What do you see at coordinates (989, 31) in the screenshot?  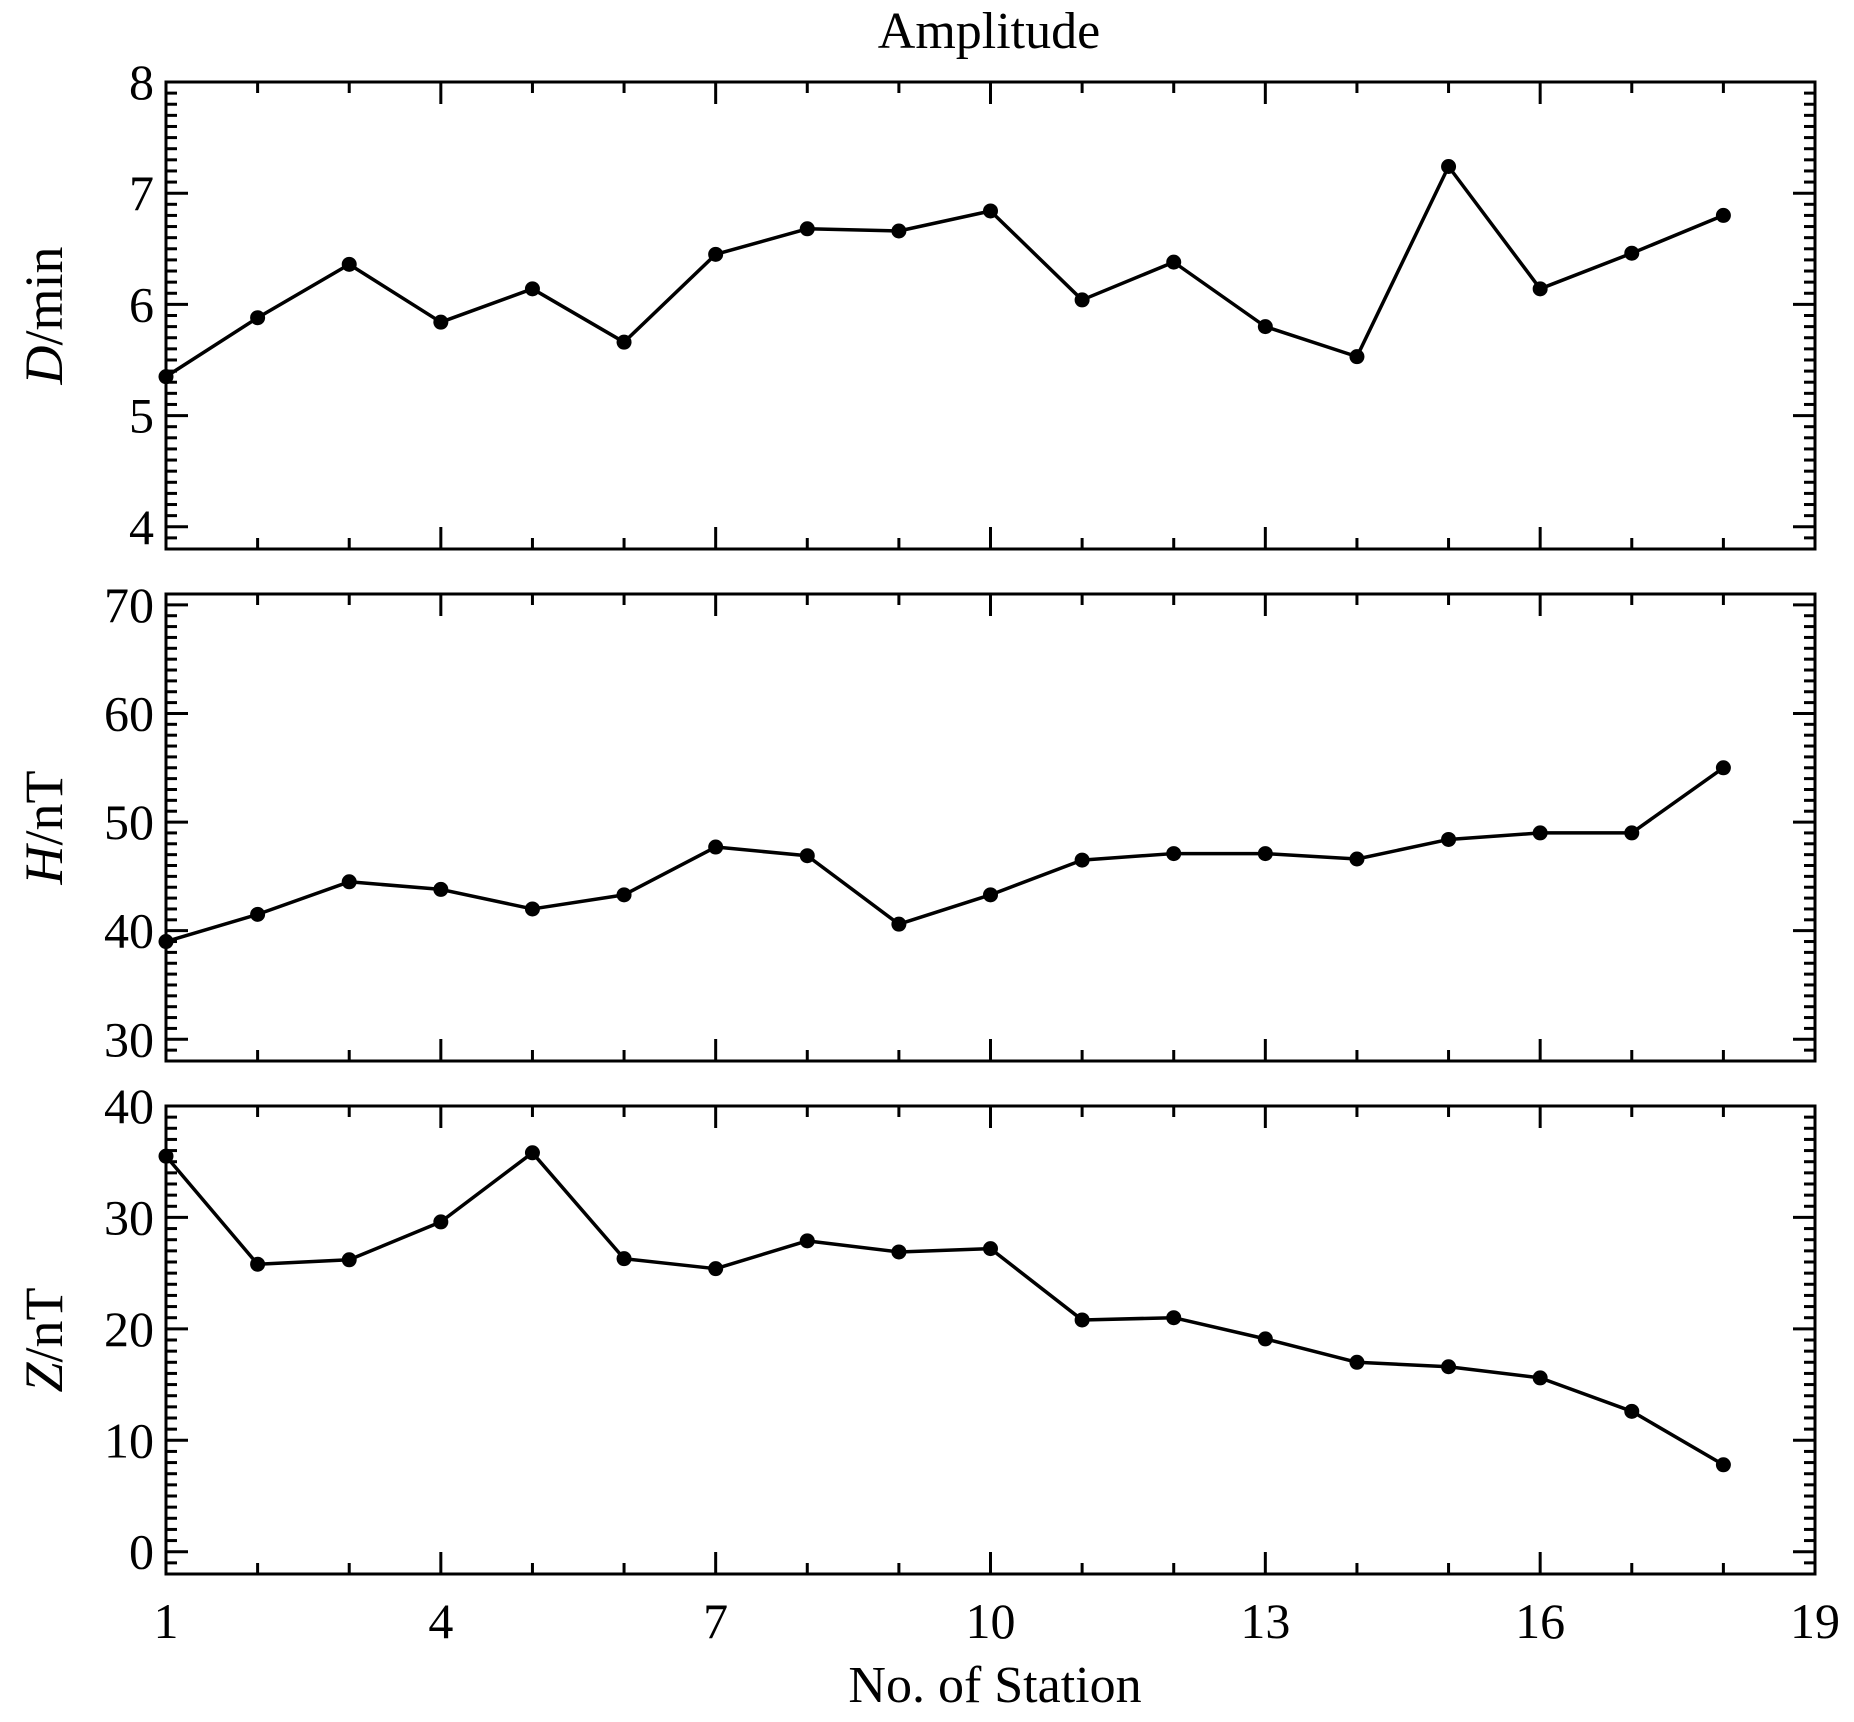 I see `chart-title: Amplitude` at bounding box center [989, 31].